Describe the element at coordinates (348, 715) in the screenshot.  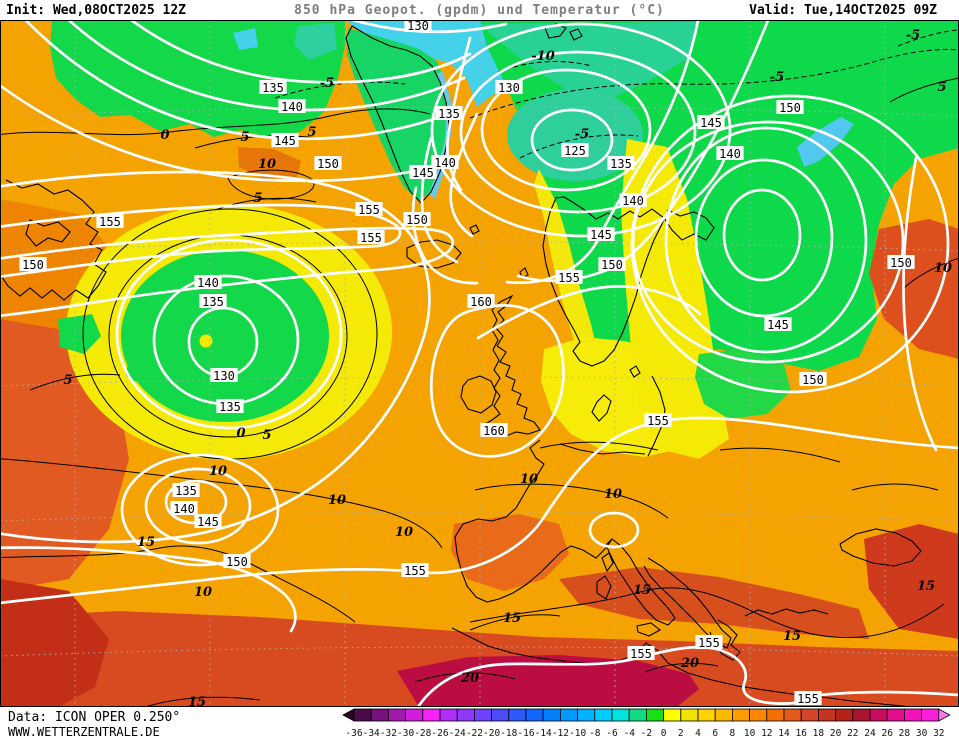
I see `colorbar-left-arrow` at that location.